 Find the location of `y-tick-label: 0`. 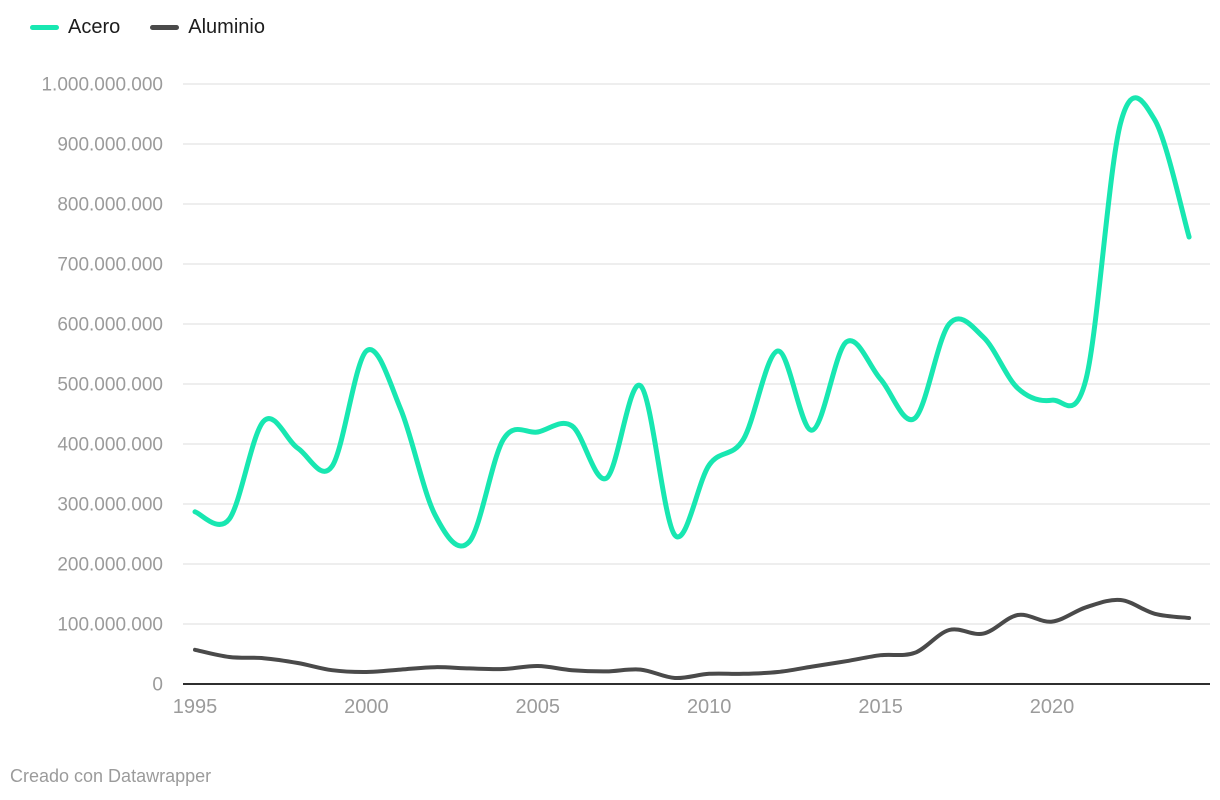

y-tick-label: 0 is located at coordinates (157, 685).